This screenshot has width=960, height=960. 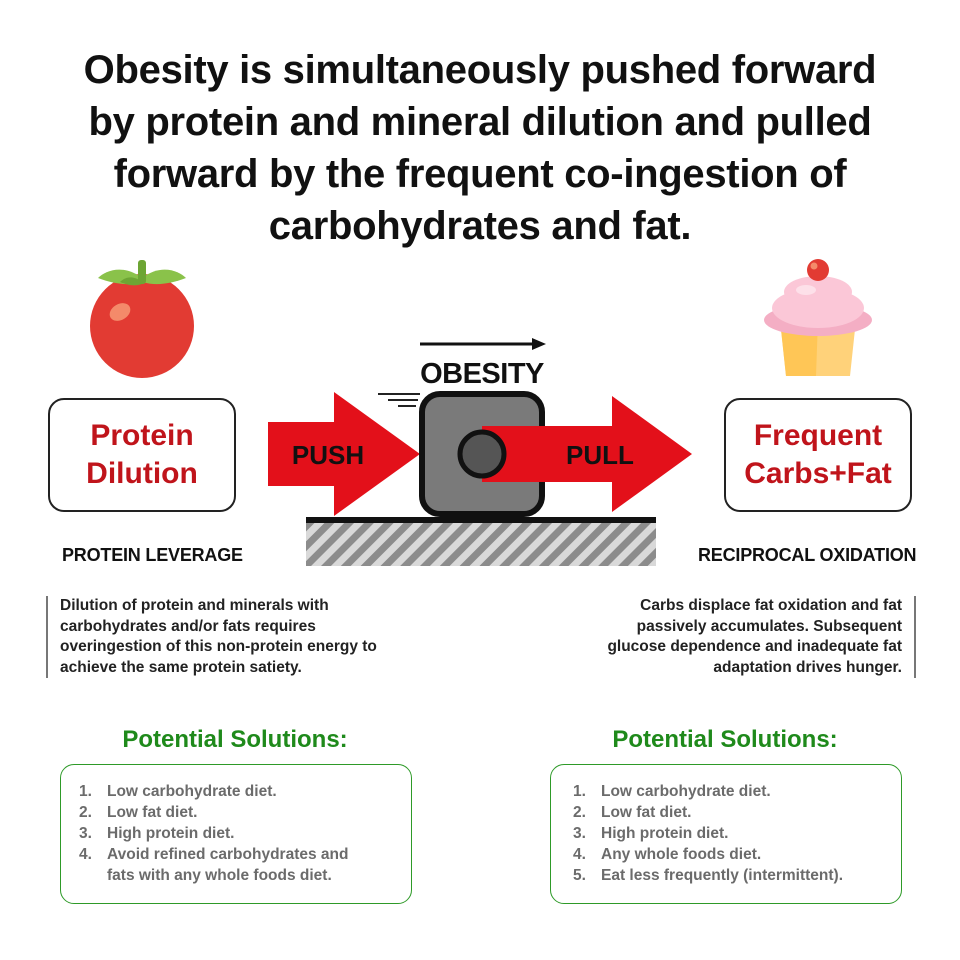 I want to click on description-line: adaptation drives hunger., so click(x=807, y=667).